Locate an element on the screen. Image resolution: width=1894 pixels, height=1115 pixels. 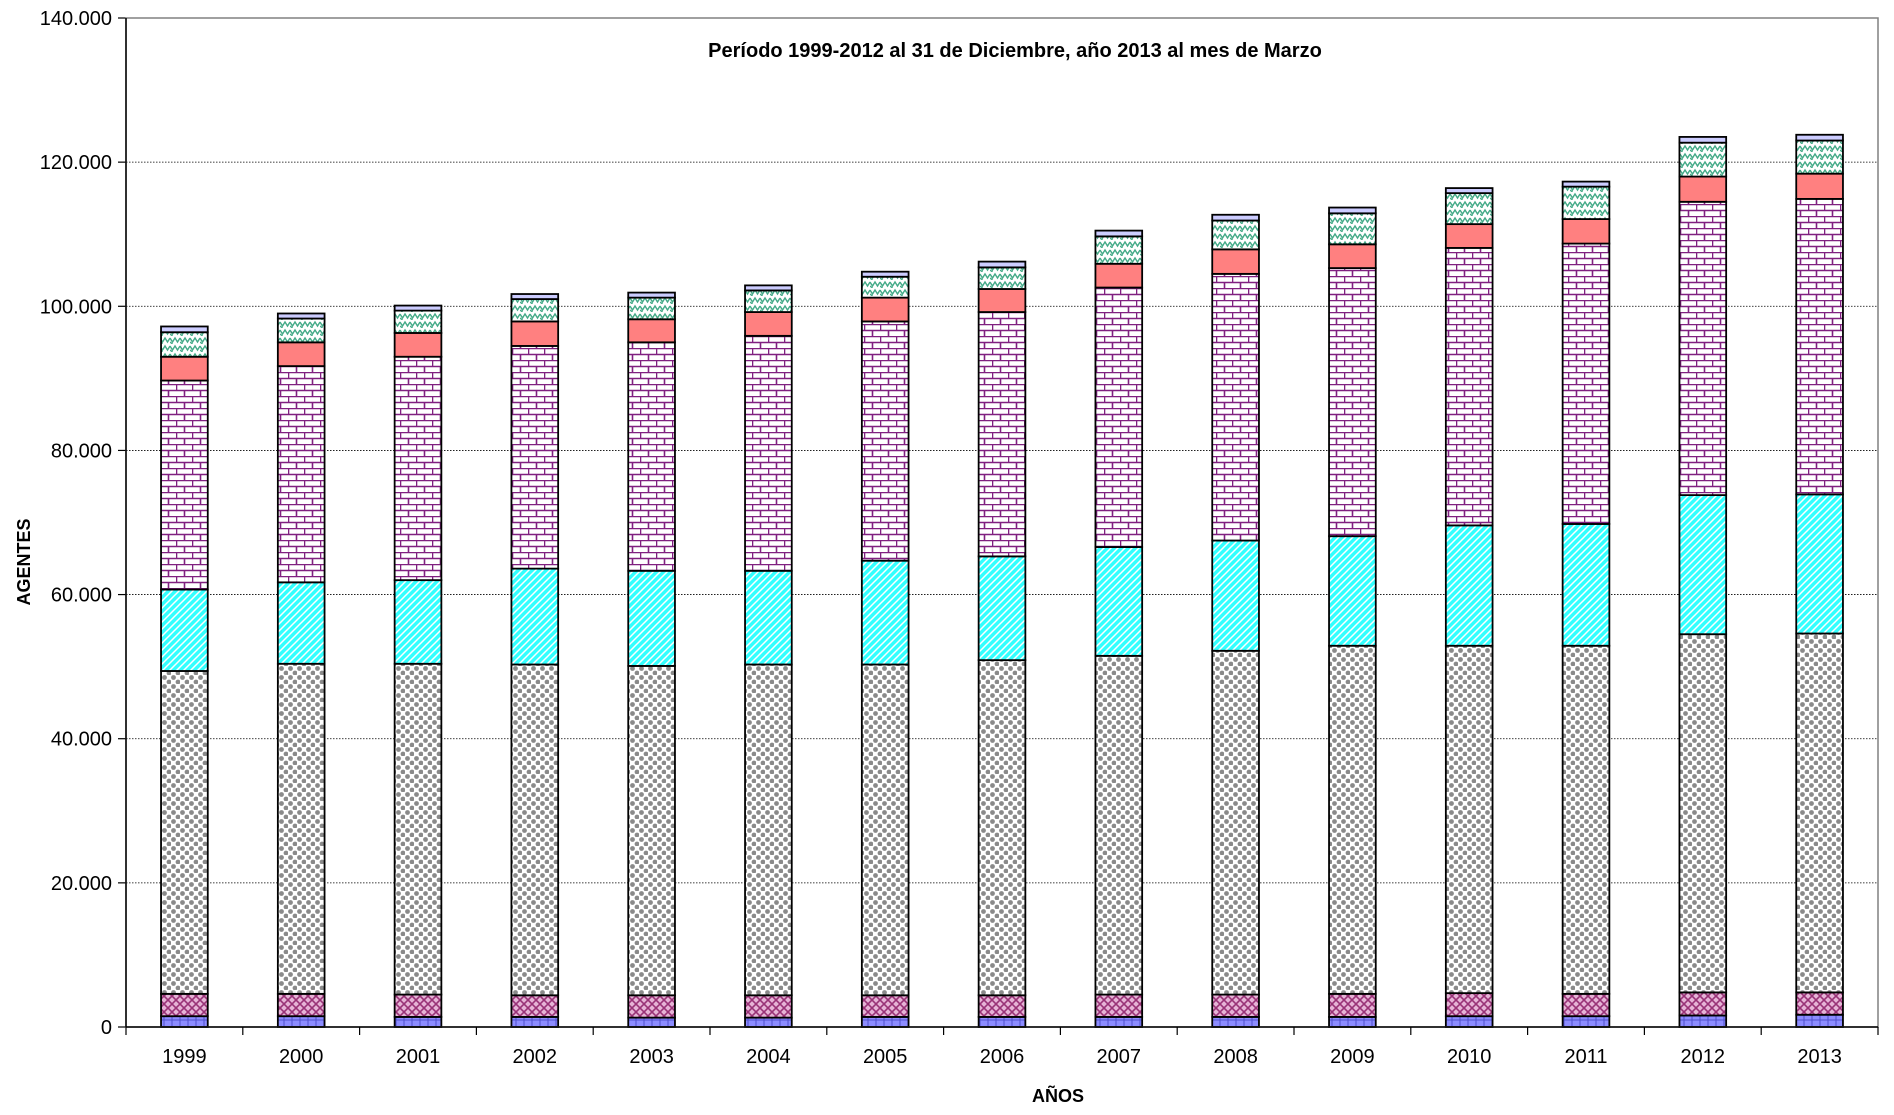
y-axis-label: AGENTES is located at coordinates (24, 561).